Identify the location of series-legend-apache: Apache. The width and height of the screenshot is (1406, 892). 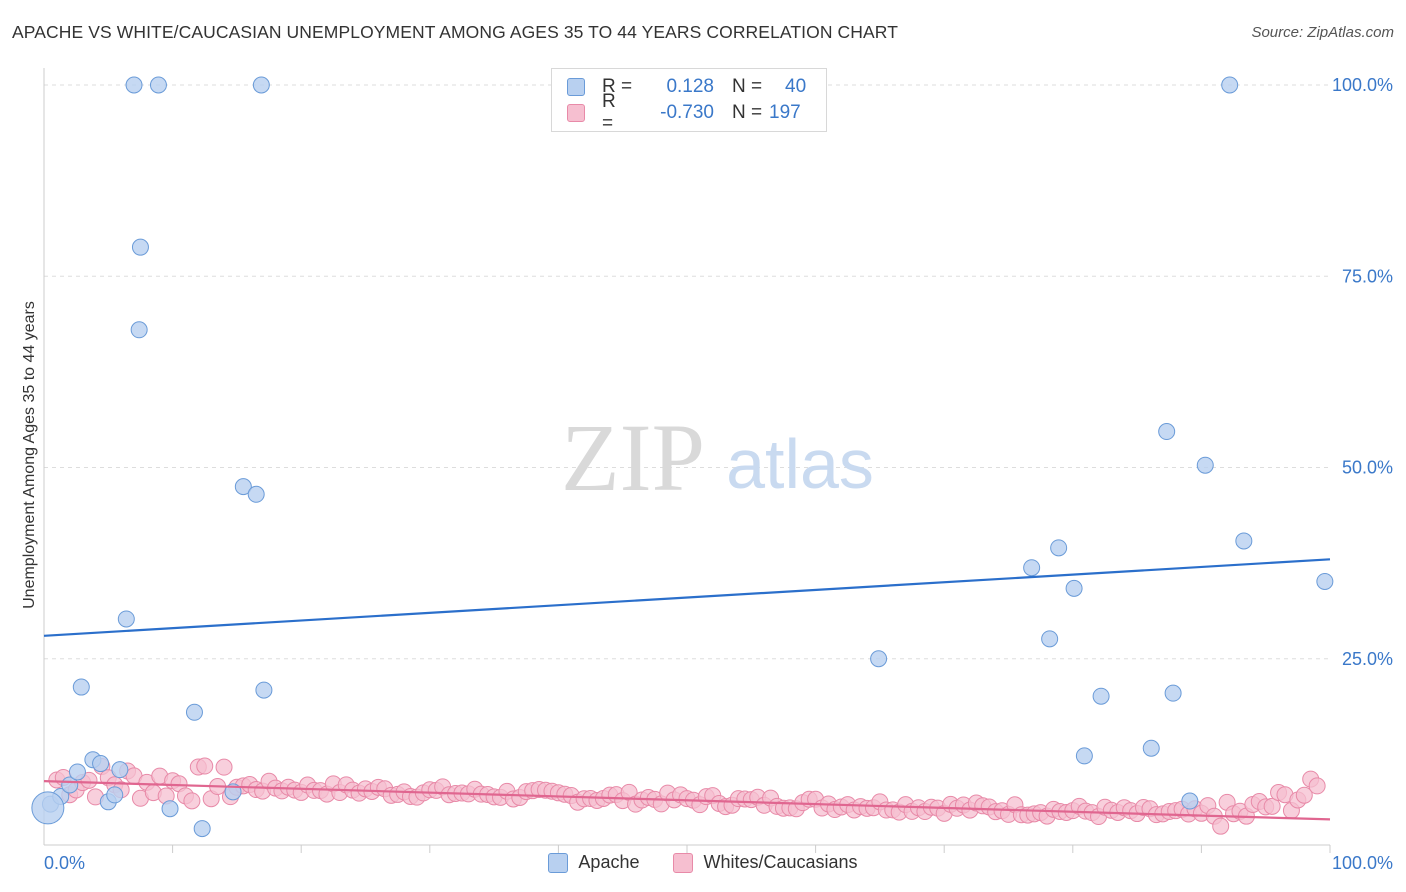
(593, 862).